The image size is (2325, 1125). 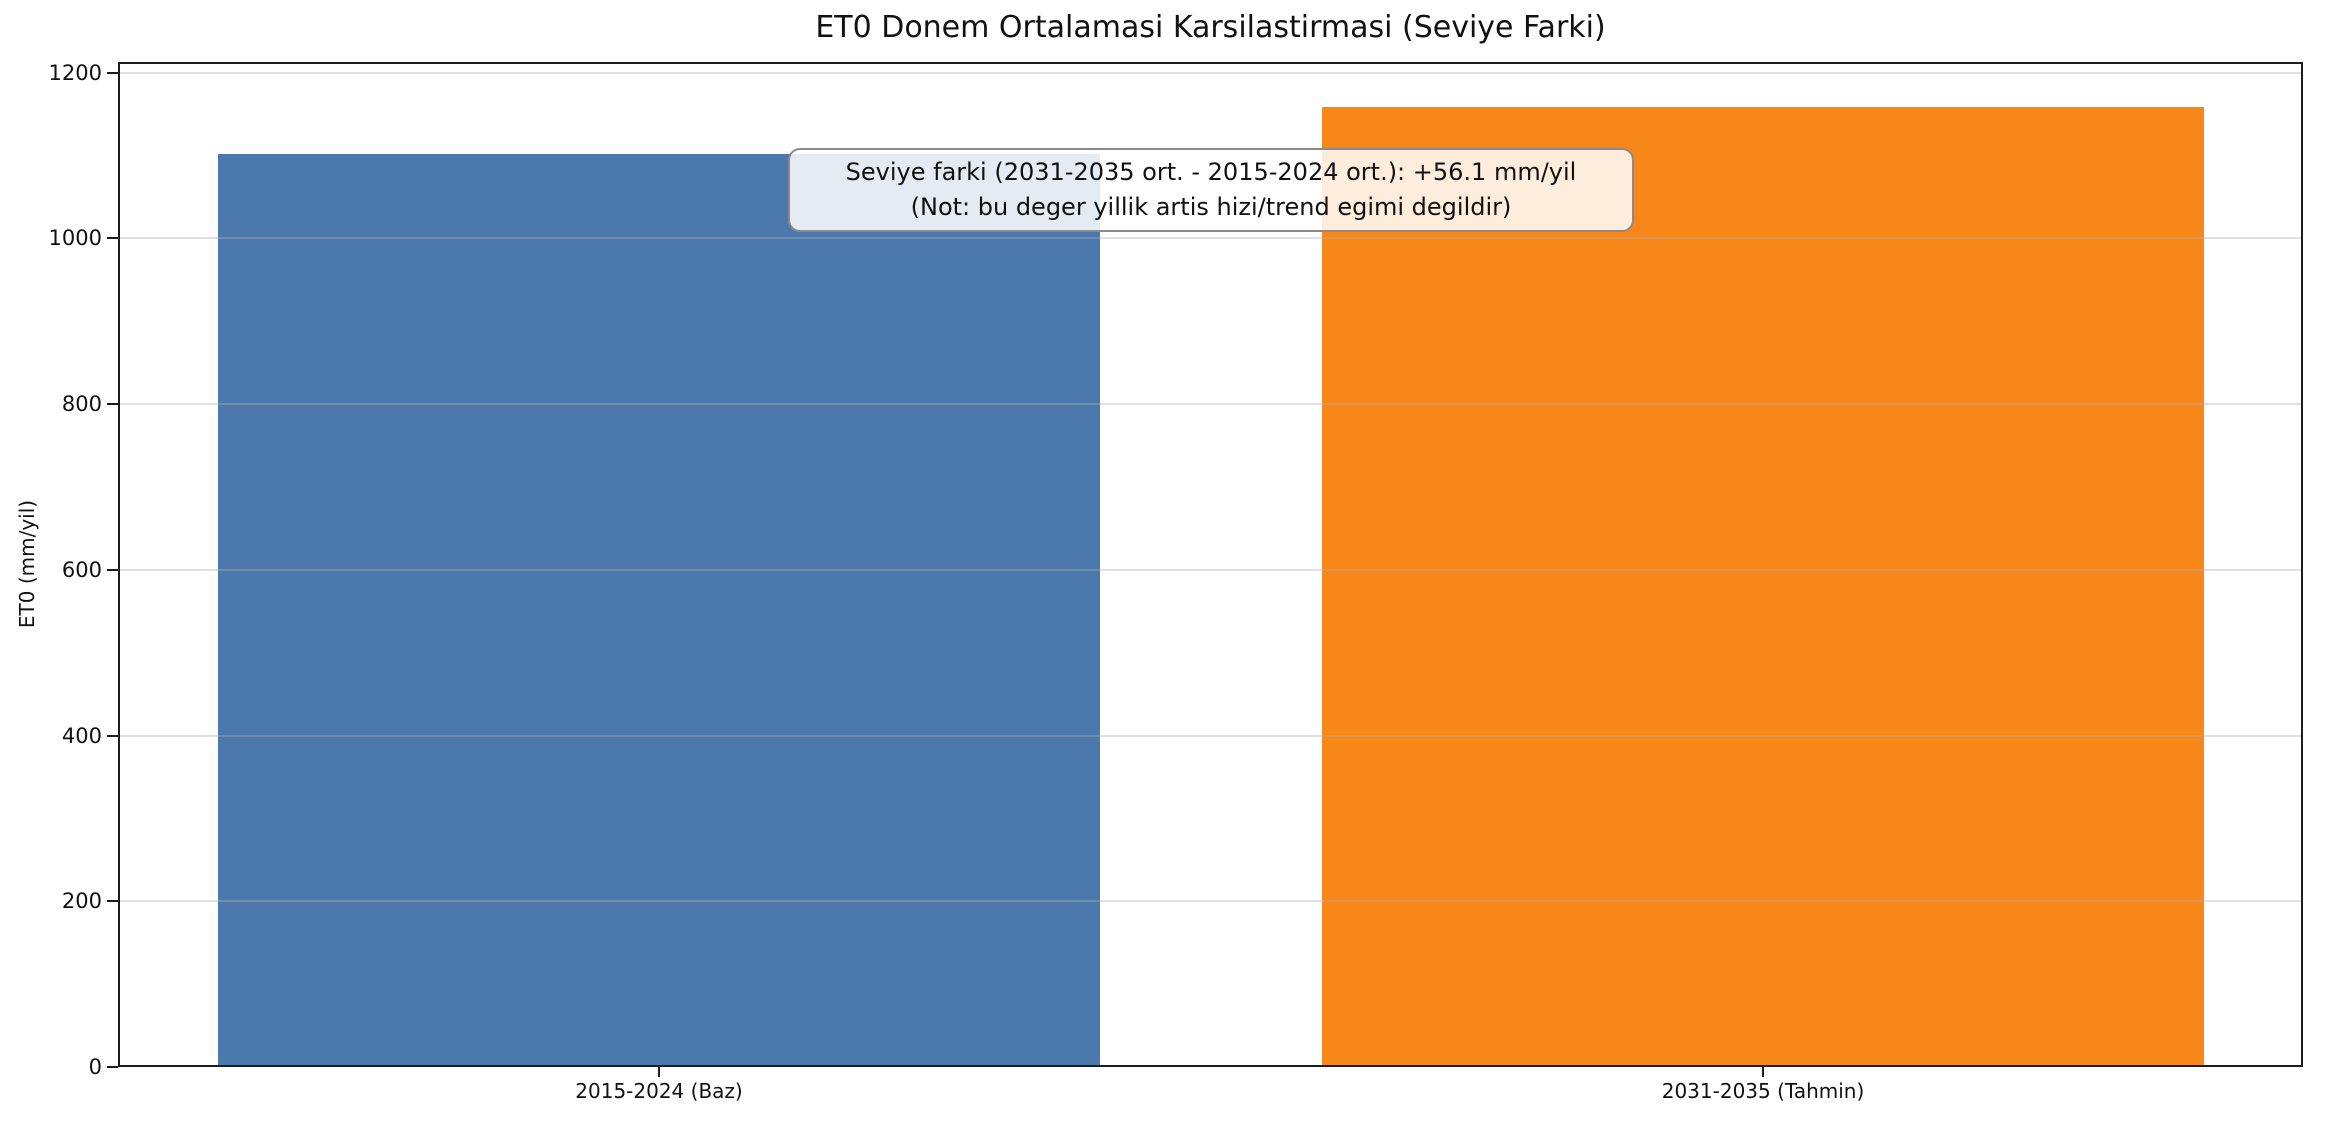 What do you see at coordinates (81, 901) in the screenshot?
I see `y-tick-label: 200` at bounding box center [81, 901].